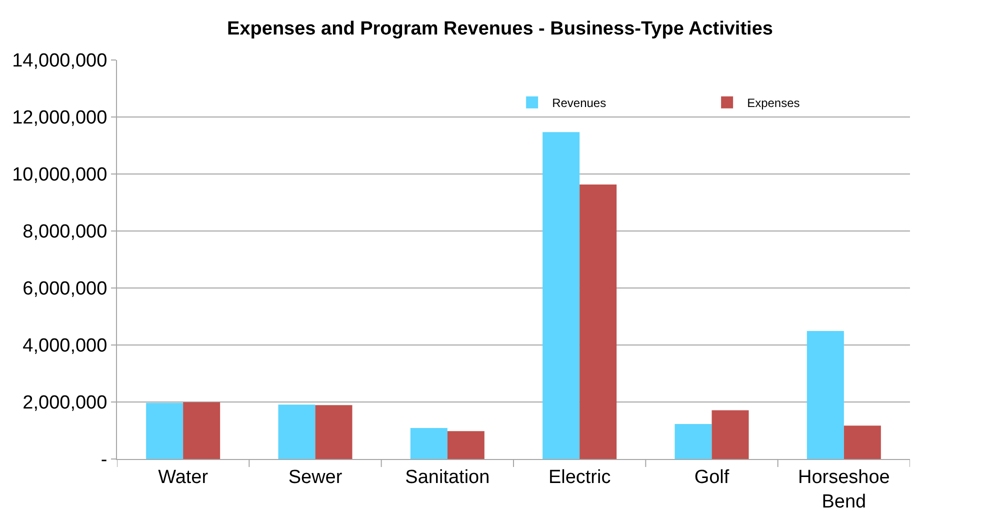 Image resolution: width=1000 pixels, height=525 pixels. I want to click on x-tick-label: Golf, so click(712, 477).